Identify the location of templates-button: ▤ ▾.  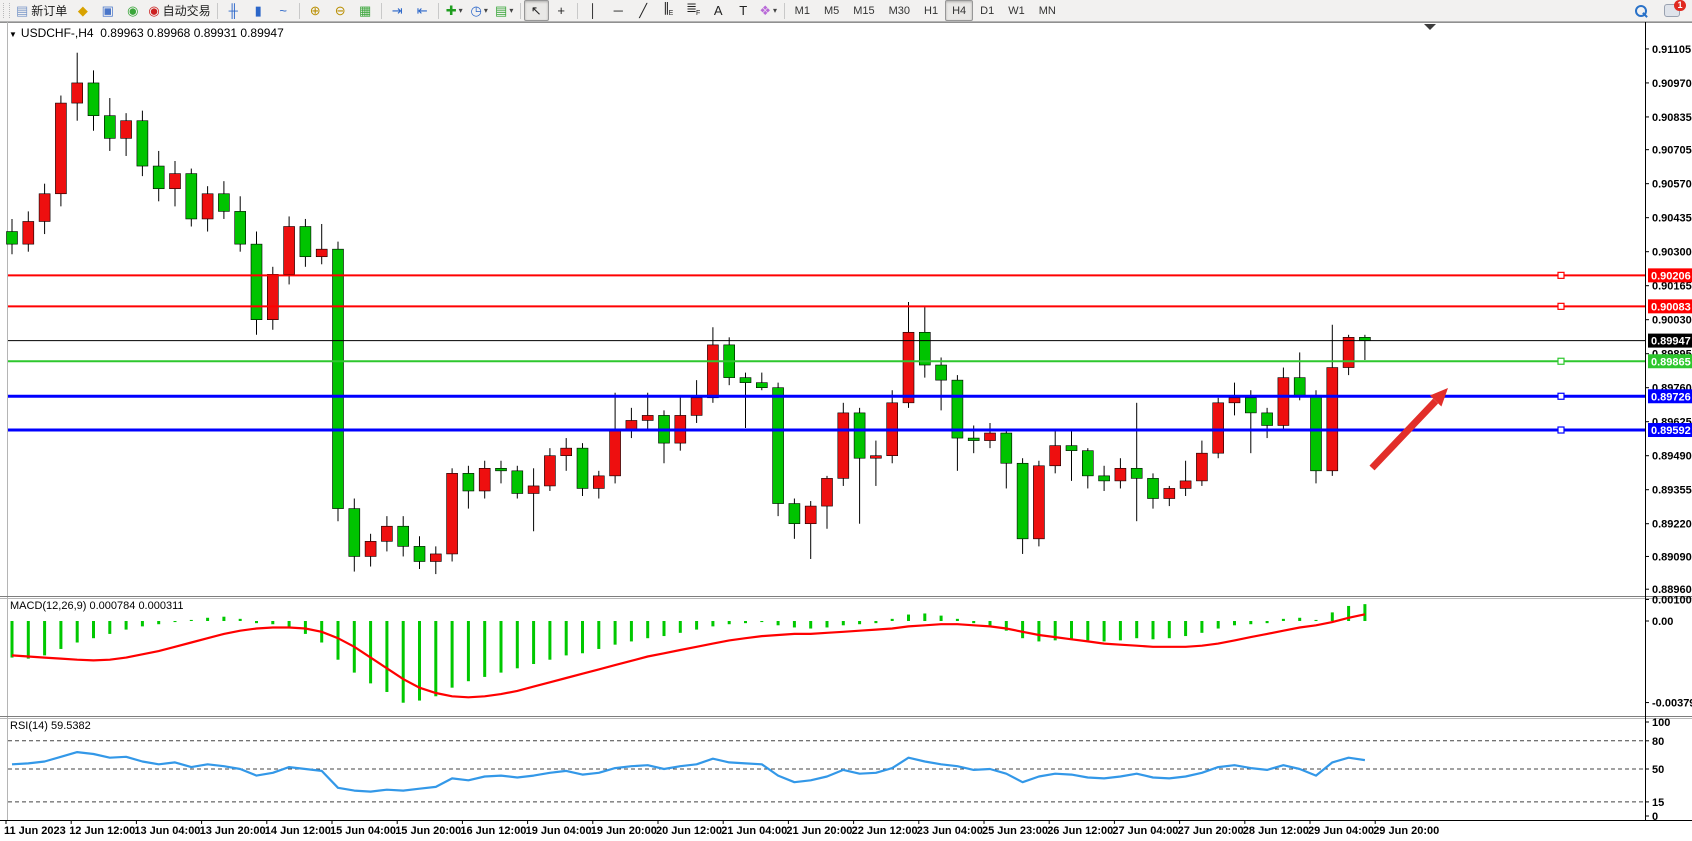
(504, 10).